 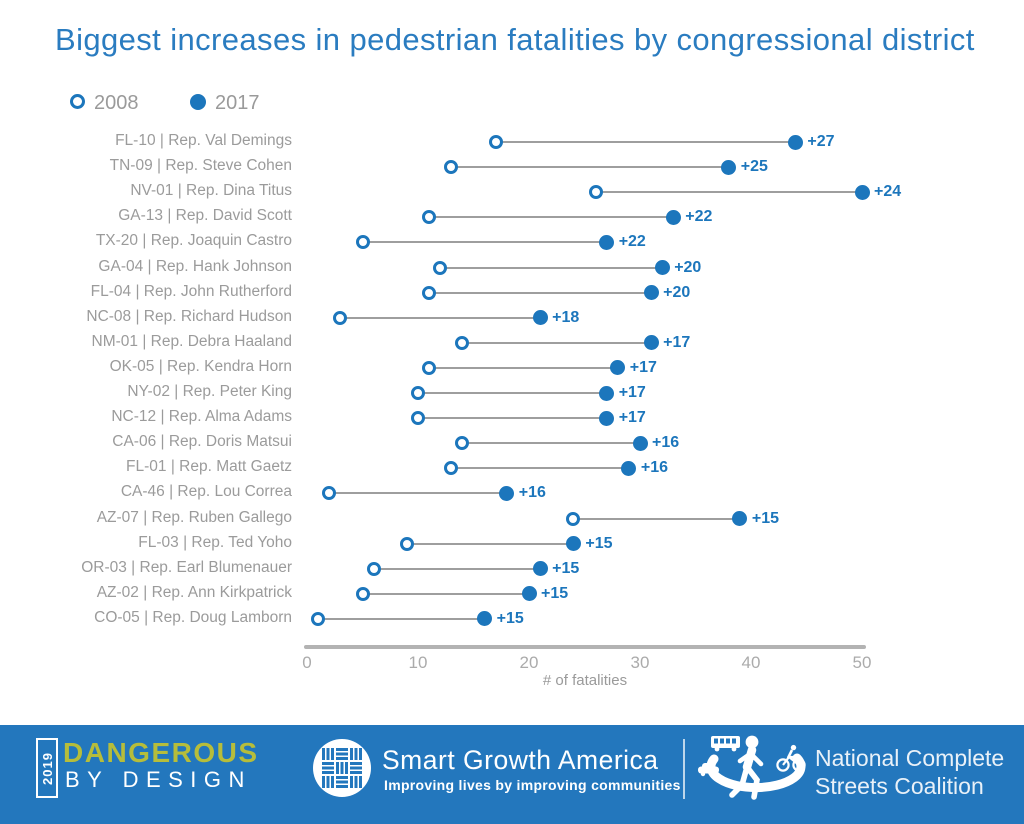 What do you see at coordinates (640, 662) in the screenshot?
I see `x-tick-label: 30` at bounding box center [640, 662].